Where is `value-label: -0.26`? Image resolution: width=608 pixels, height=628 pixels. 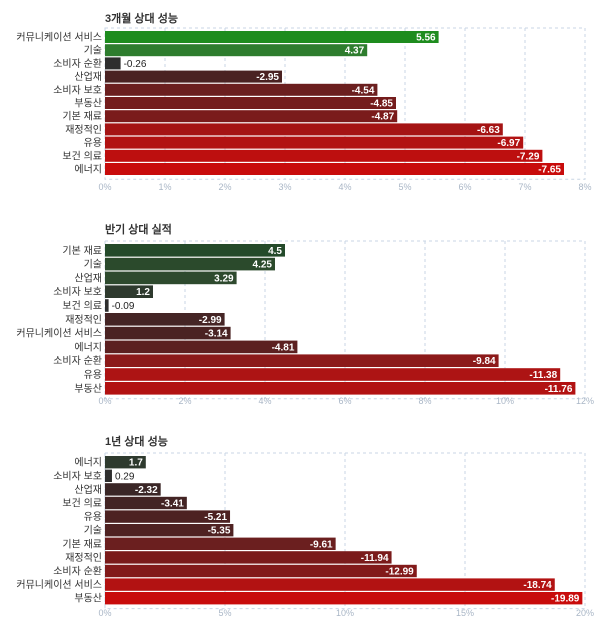 value-label: -0.26 is located at coordinates (135, 64).